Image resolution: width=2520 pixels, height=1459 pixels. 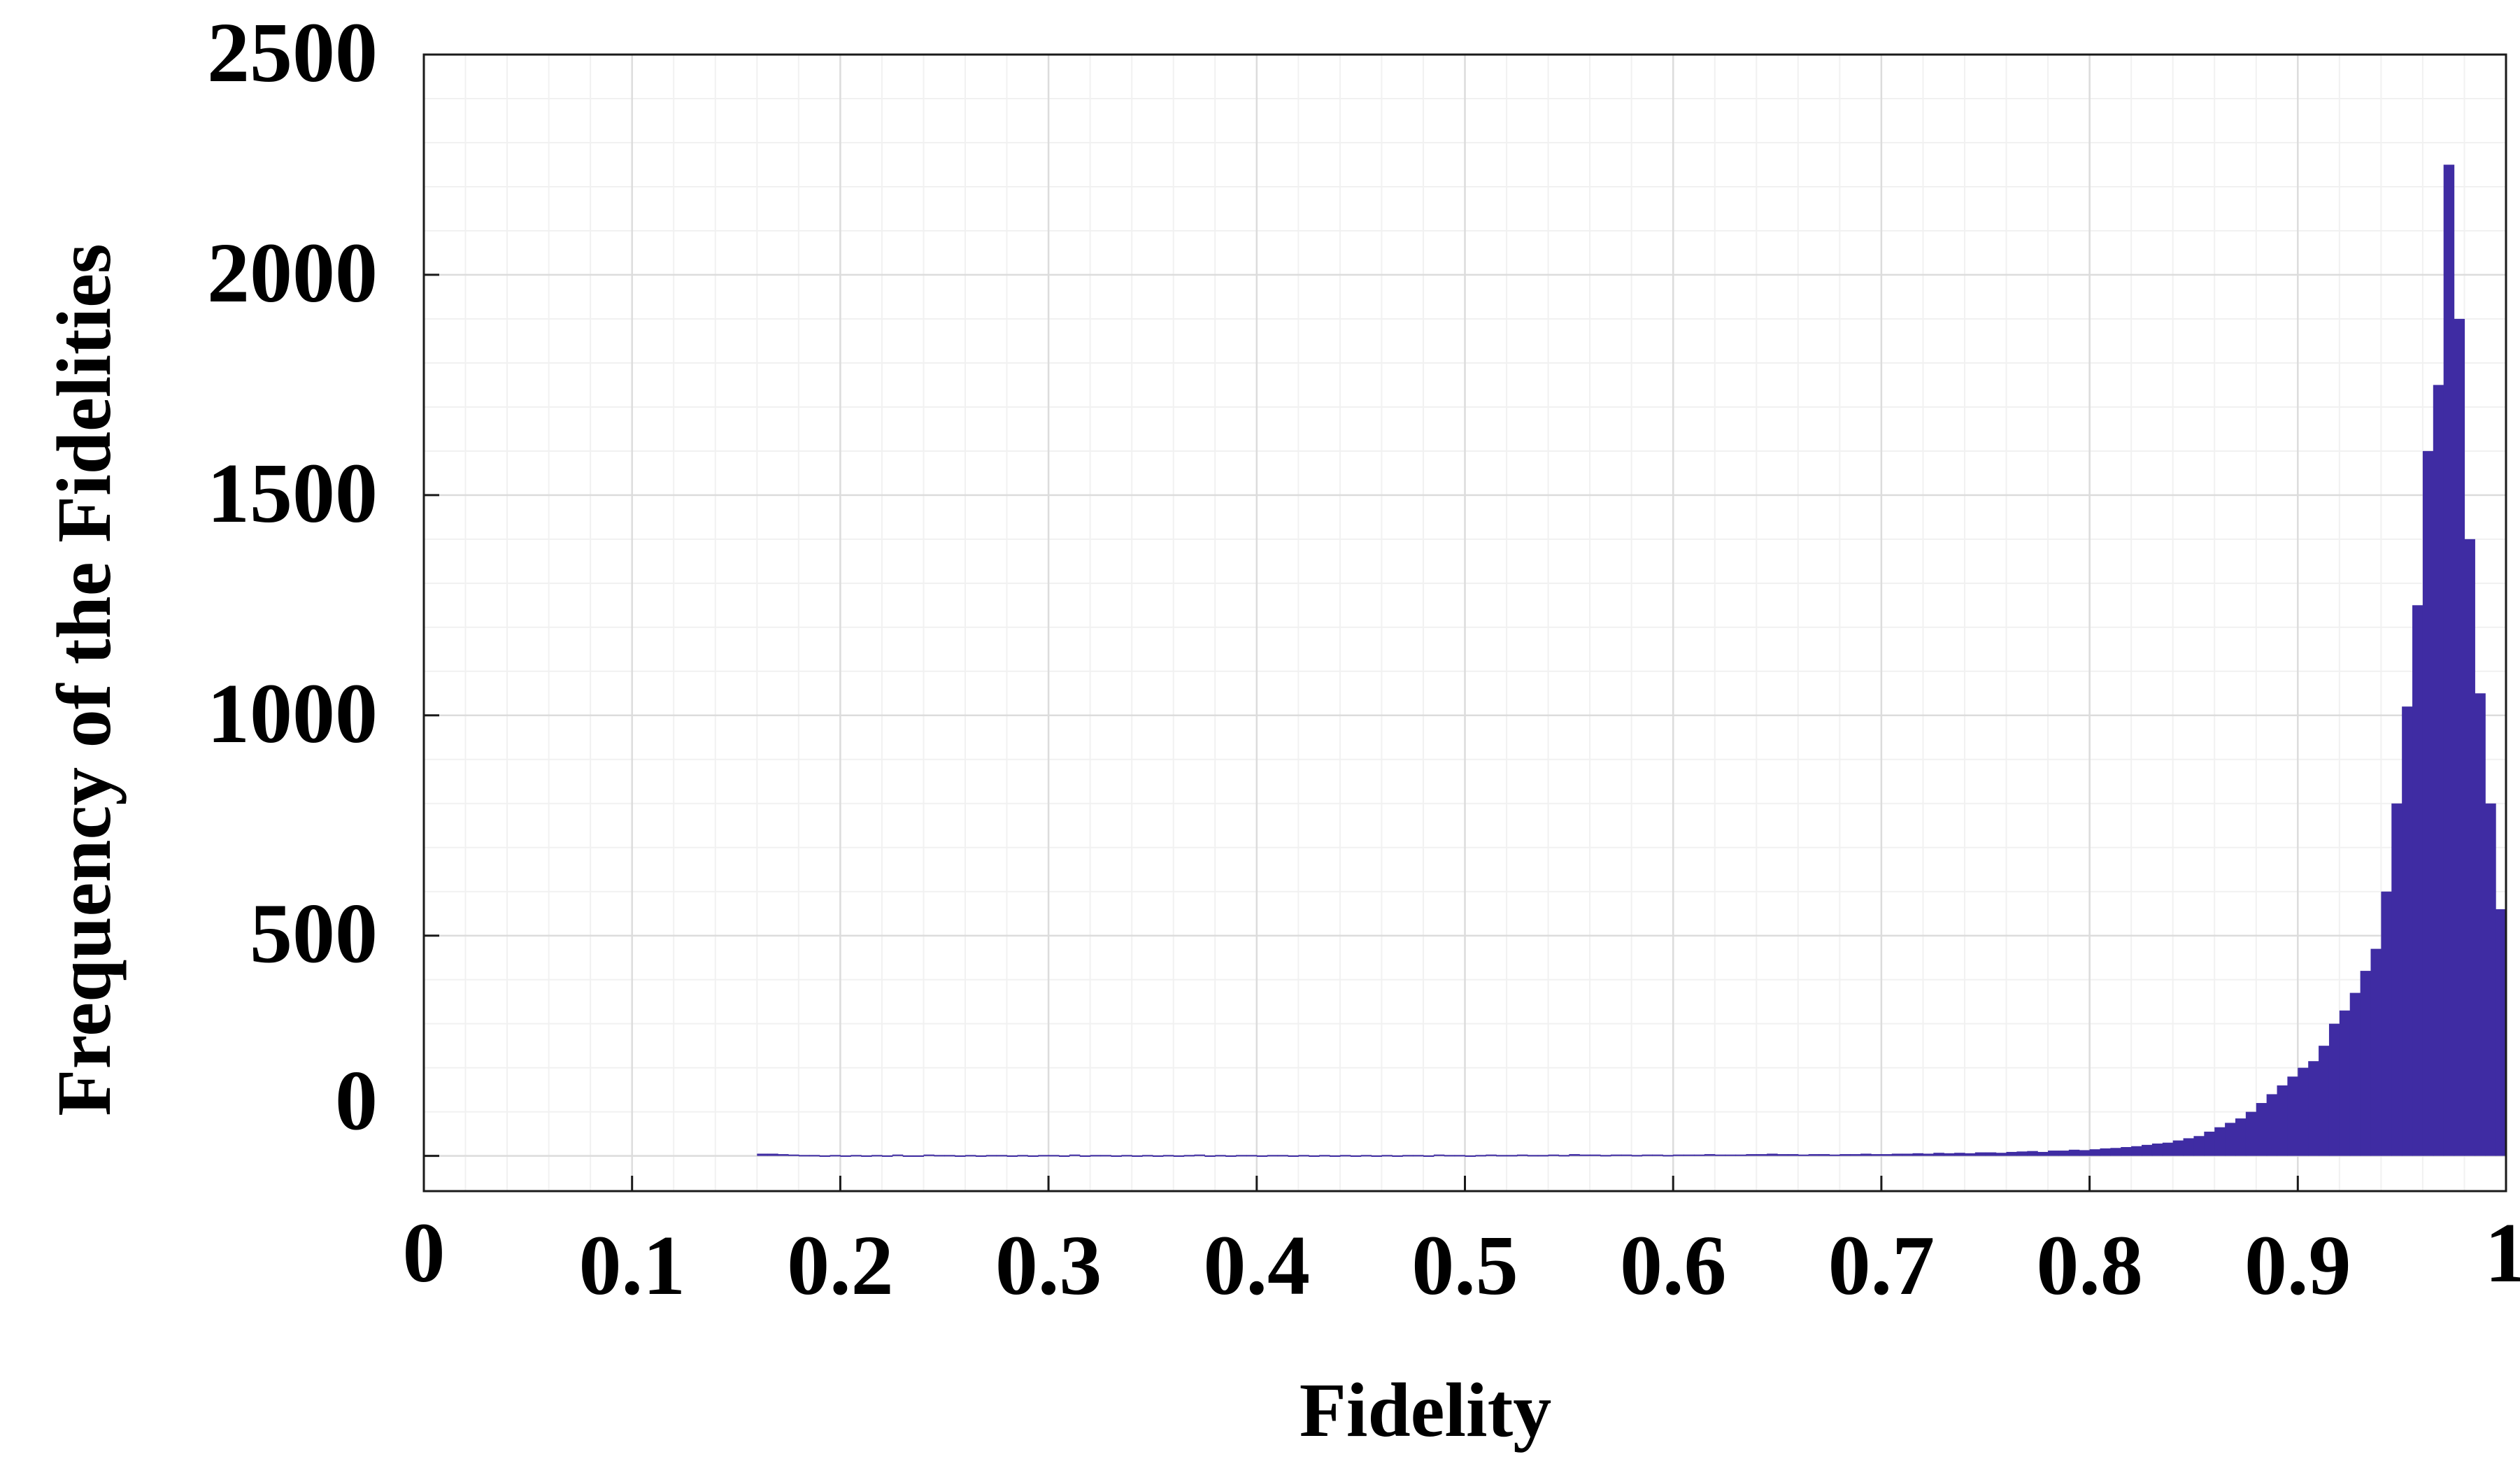 I want to click on y-tick-label: 0, so click(x=356, y=1101).